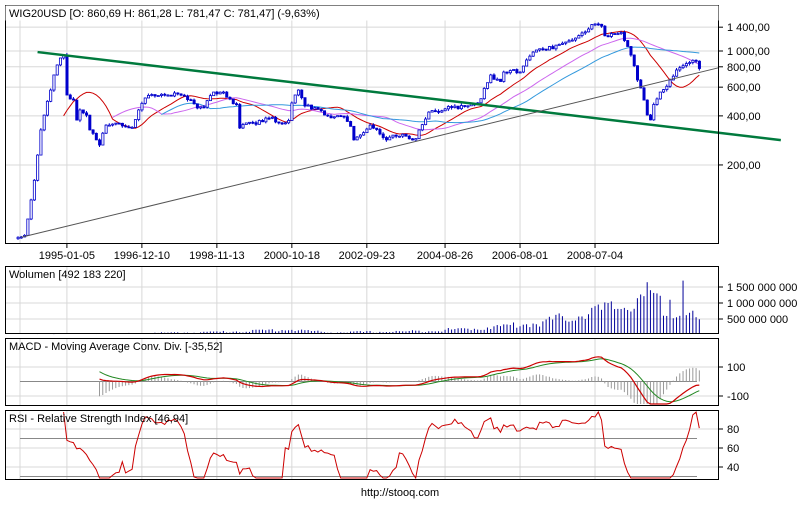 This screenshot has width=800, height=505. I want to click on macd-panel, so click(360, 380).